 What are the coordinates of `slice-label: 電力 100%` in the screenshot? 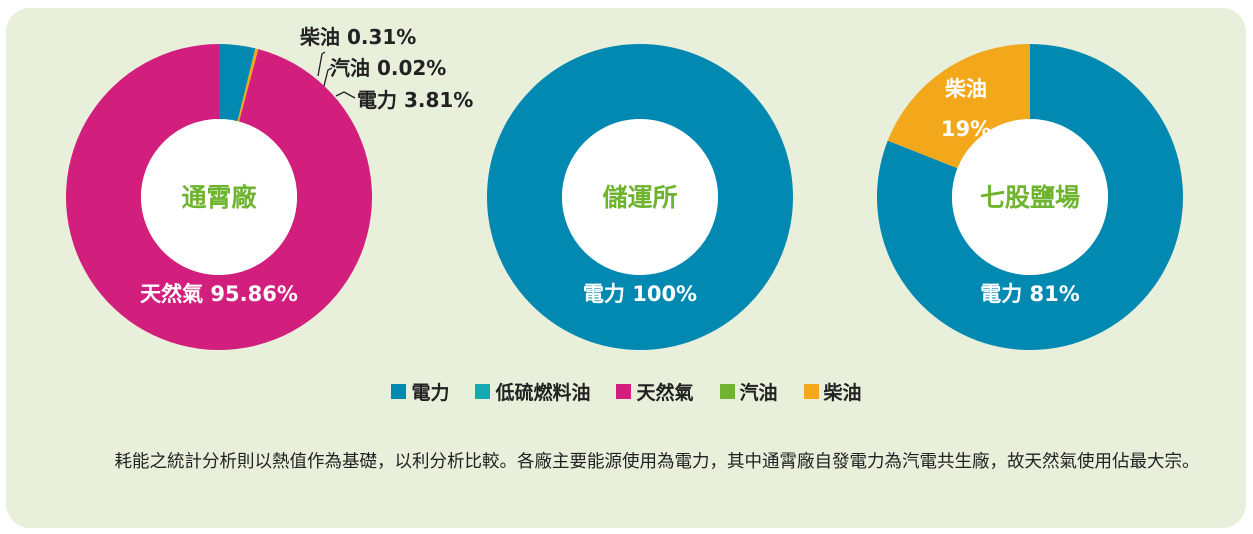 It's located at (640, 294).